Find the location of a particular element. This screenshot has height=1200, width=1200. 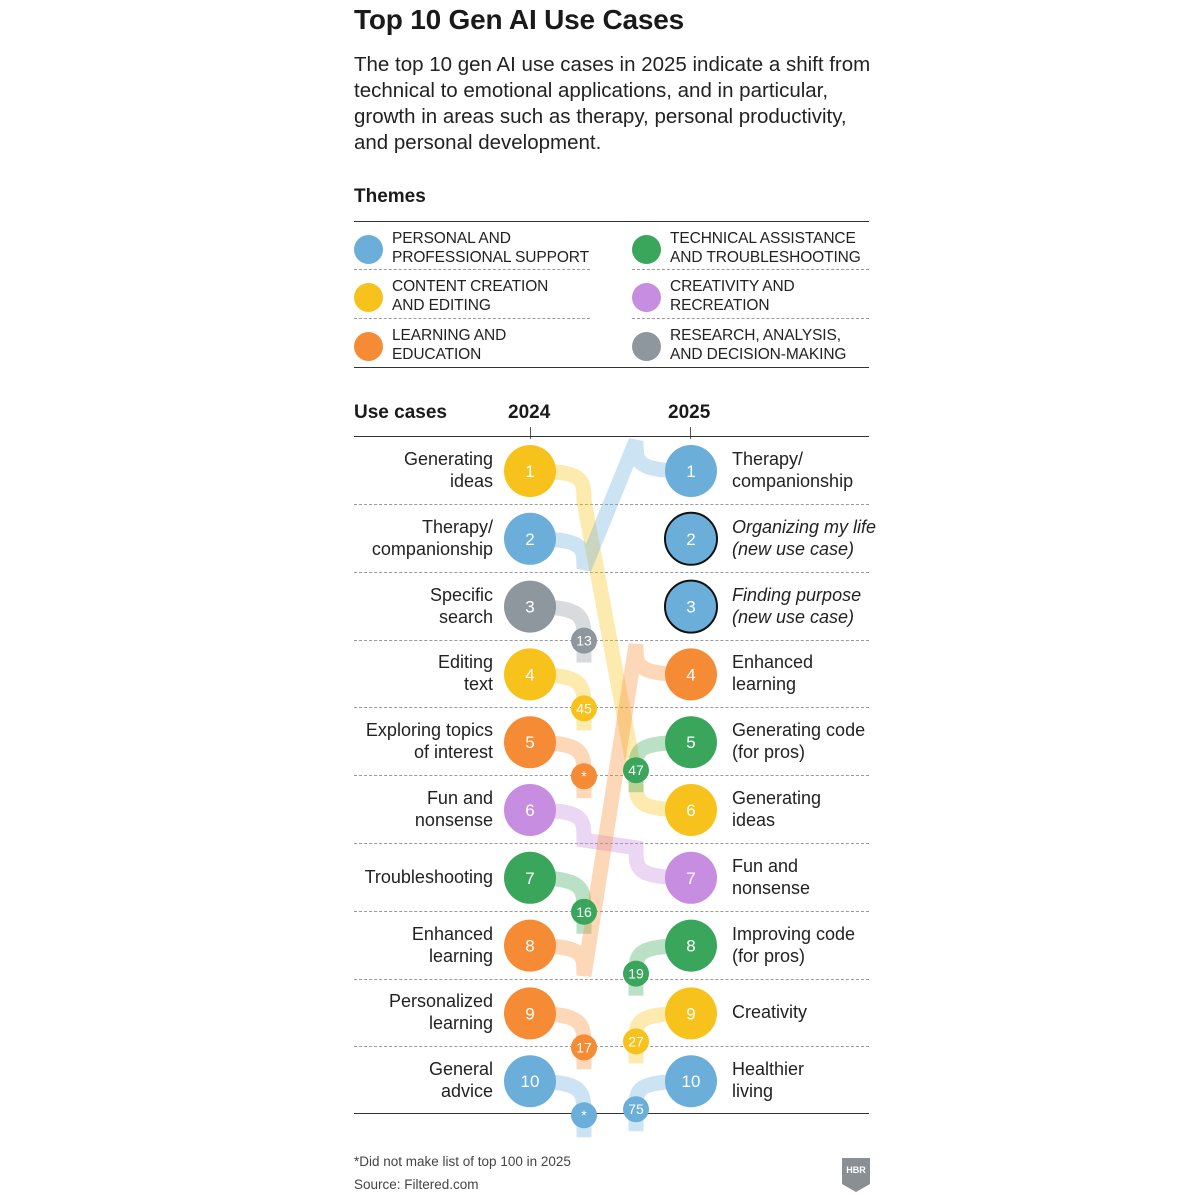

rank-number-2024: 6 is located at coordinates (529, 810).